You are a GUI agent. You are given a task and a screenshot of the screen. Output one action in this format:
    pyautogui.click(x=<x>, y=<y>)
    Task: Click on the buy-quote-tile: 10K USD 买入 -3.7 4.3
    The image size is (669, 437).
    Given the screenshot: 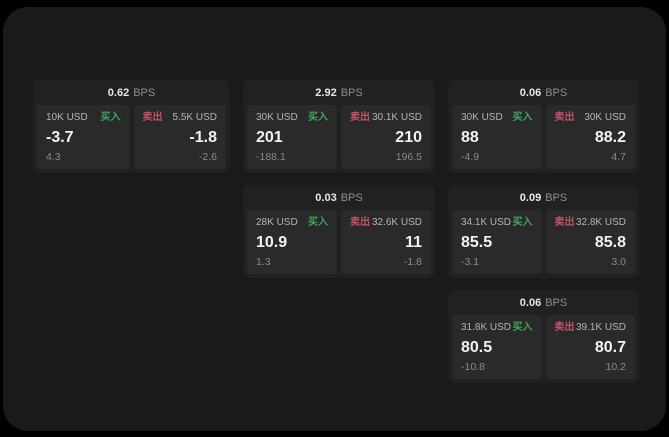 What is the action you would take?
    pyautogui.click(x=83, y=137)
    